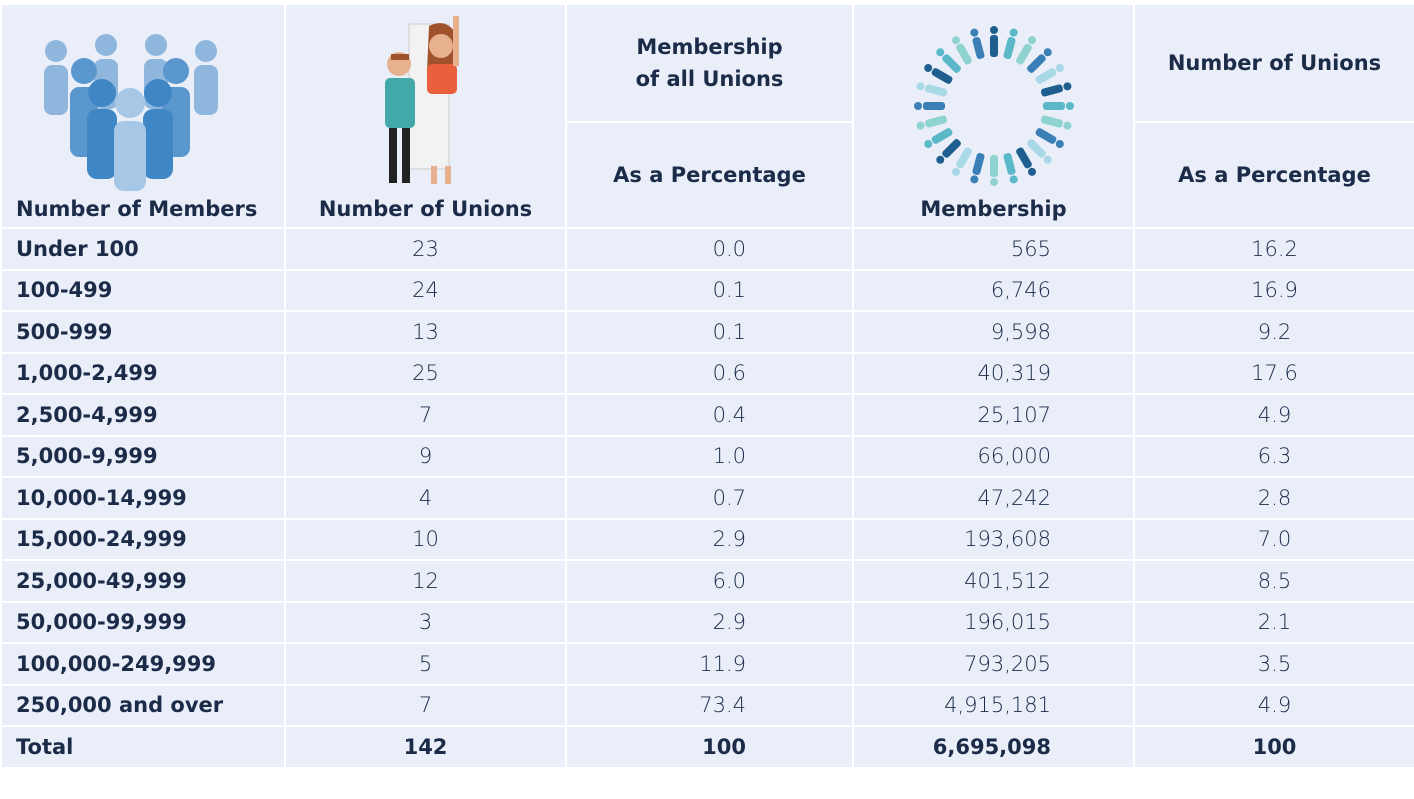 This screenshot has height=799, width=1414. Describe the element at coordinates (1273, 332) in the screenshot. I see `table-cell: 9.2` at that location.